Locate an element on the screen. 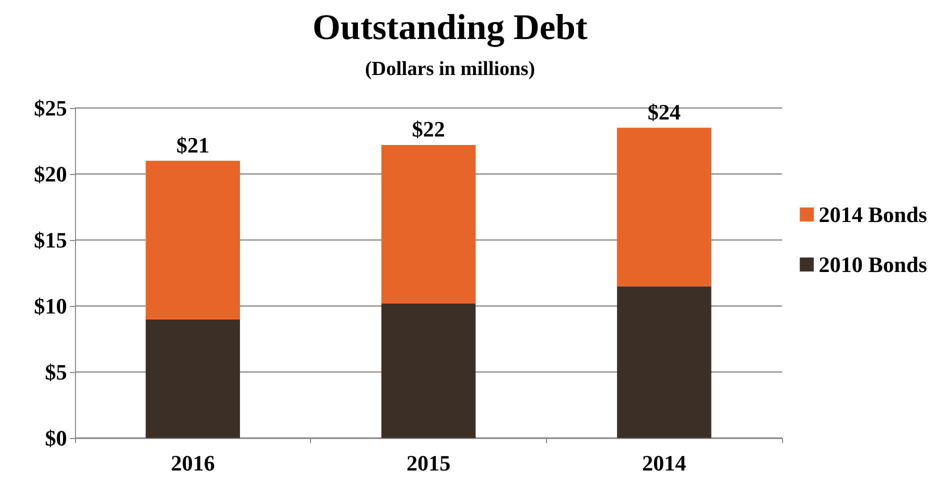 This screenshot has width=932, height=479. total-label: $24 is located at coordinates (664, 111).